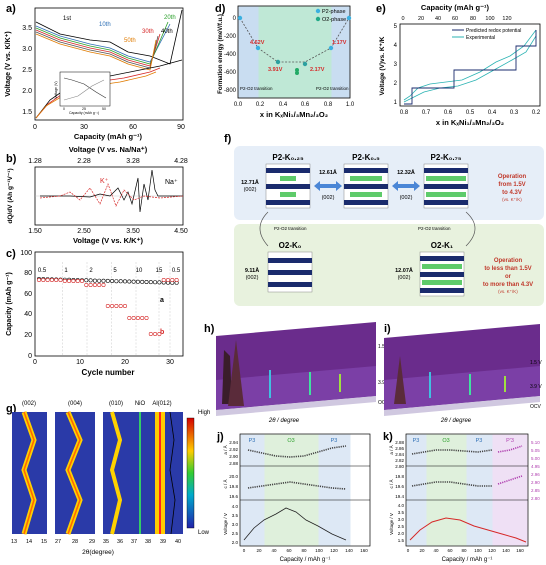 The image size is (546, 565). Describe the element at coordinates (11, 254) in the screenshot. I see `panel-c-label: c)` at that location.